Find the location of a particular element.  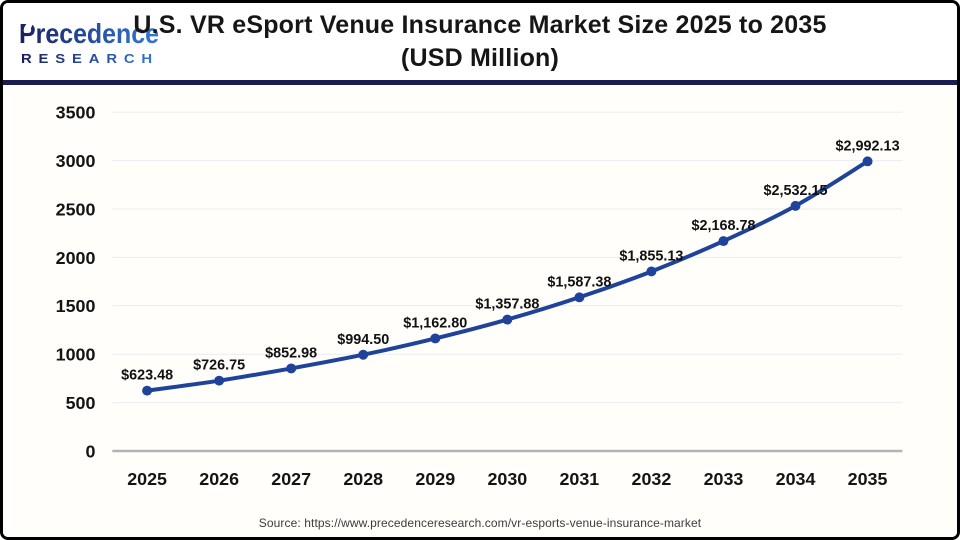

data-point-label: $2,992.13 is located at coordinates (868, 146).